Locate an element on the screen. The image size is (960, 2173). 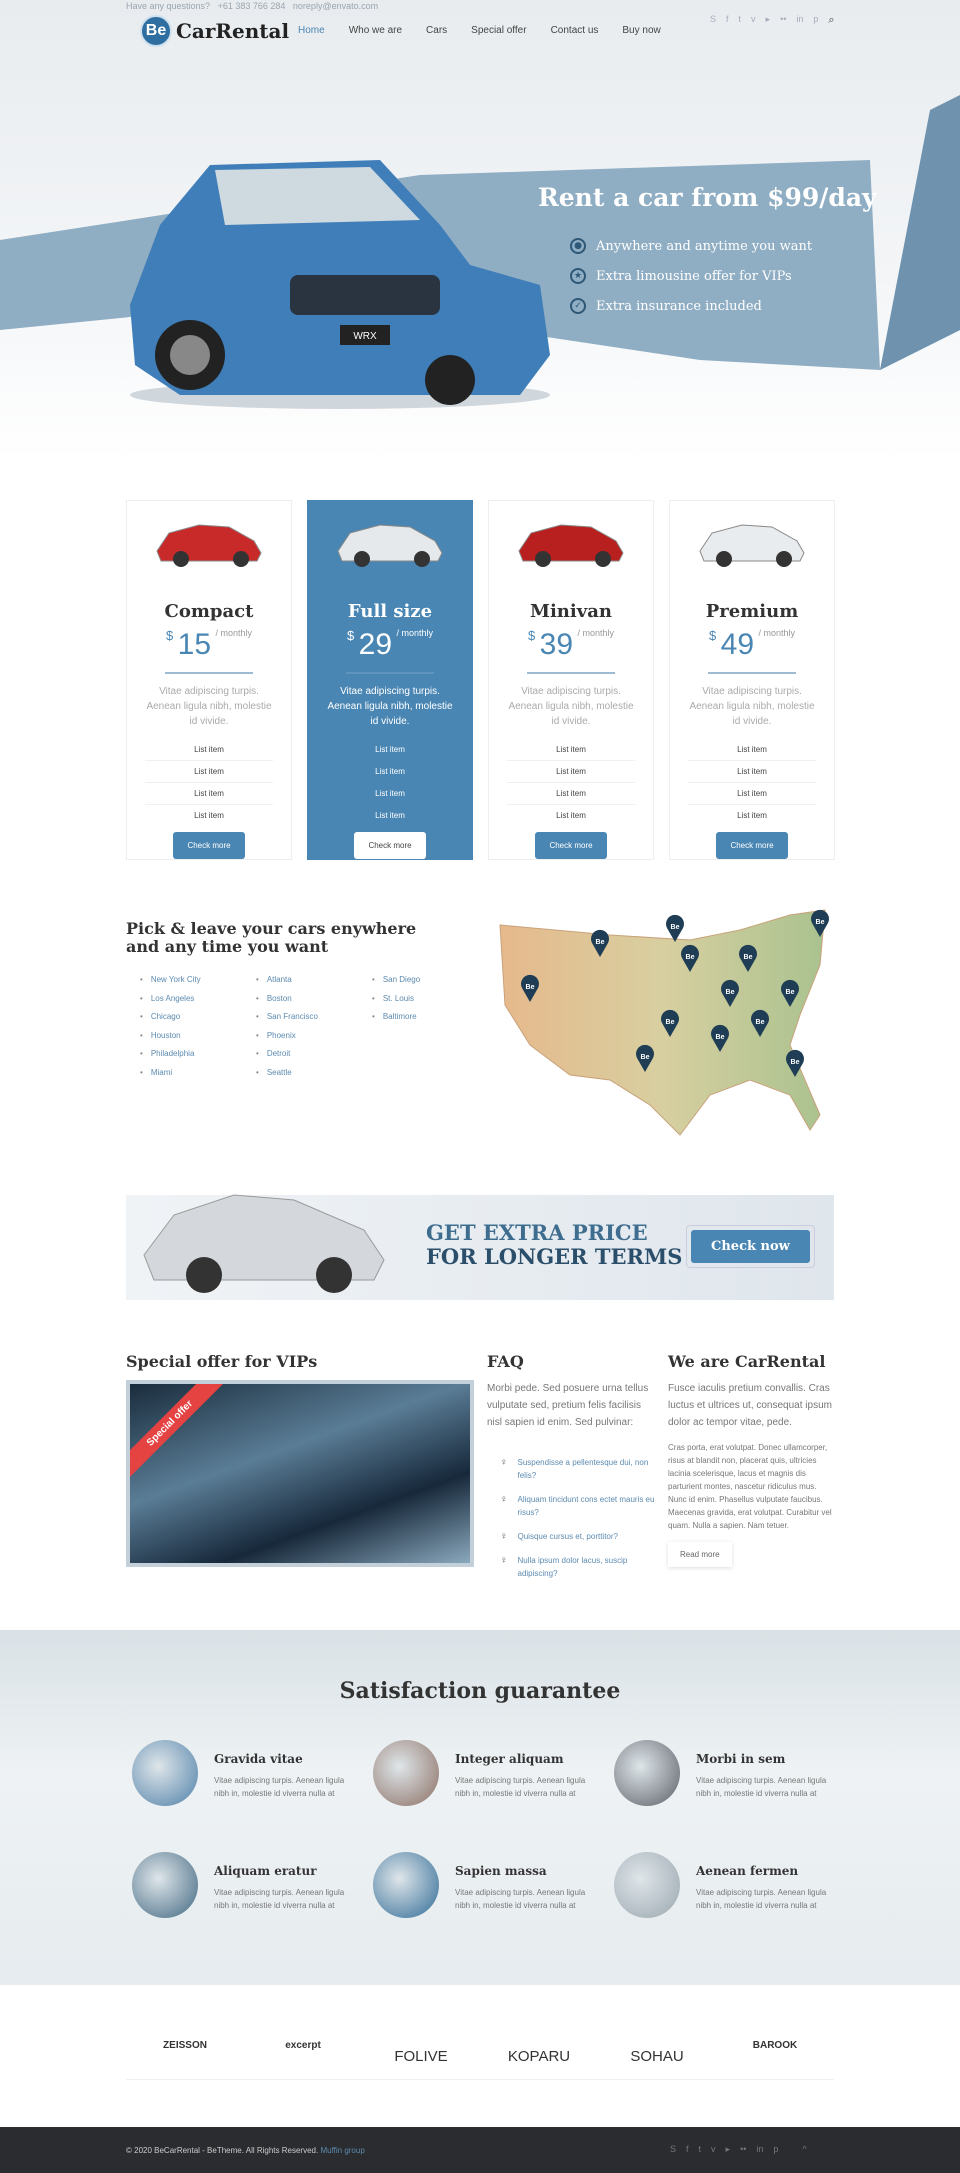
city-link: Philadelphia is located at coordinates (198, 1053).